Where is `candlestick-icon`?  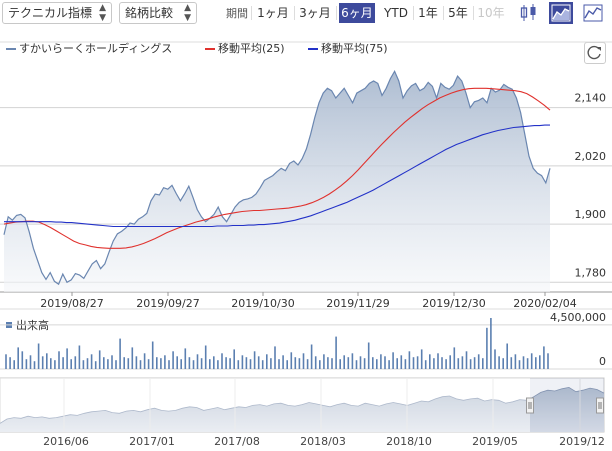
candlestick-icon is located at coordinates (529, 13).